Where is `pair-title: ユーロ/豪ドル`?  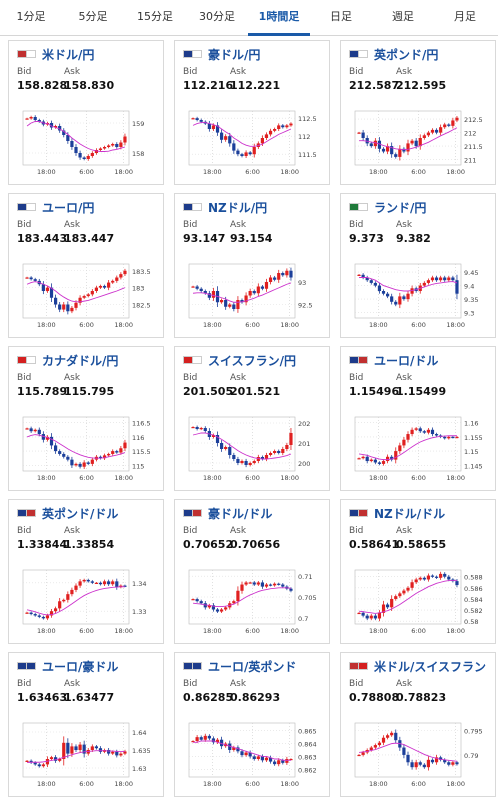 pair-title: ユーロ/豪ドル is located at coordinates (67, 666).